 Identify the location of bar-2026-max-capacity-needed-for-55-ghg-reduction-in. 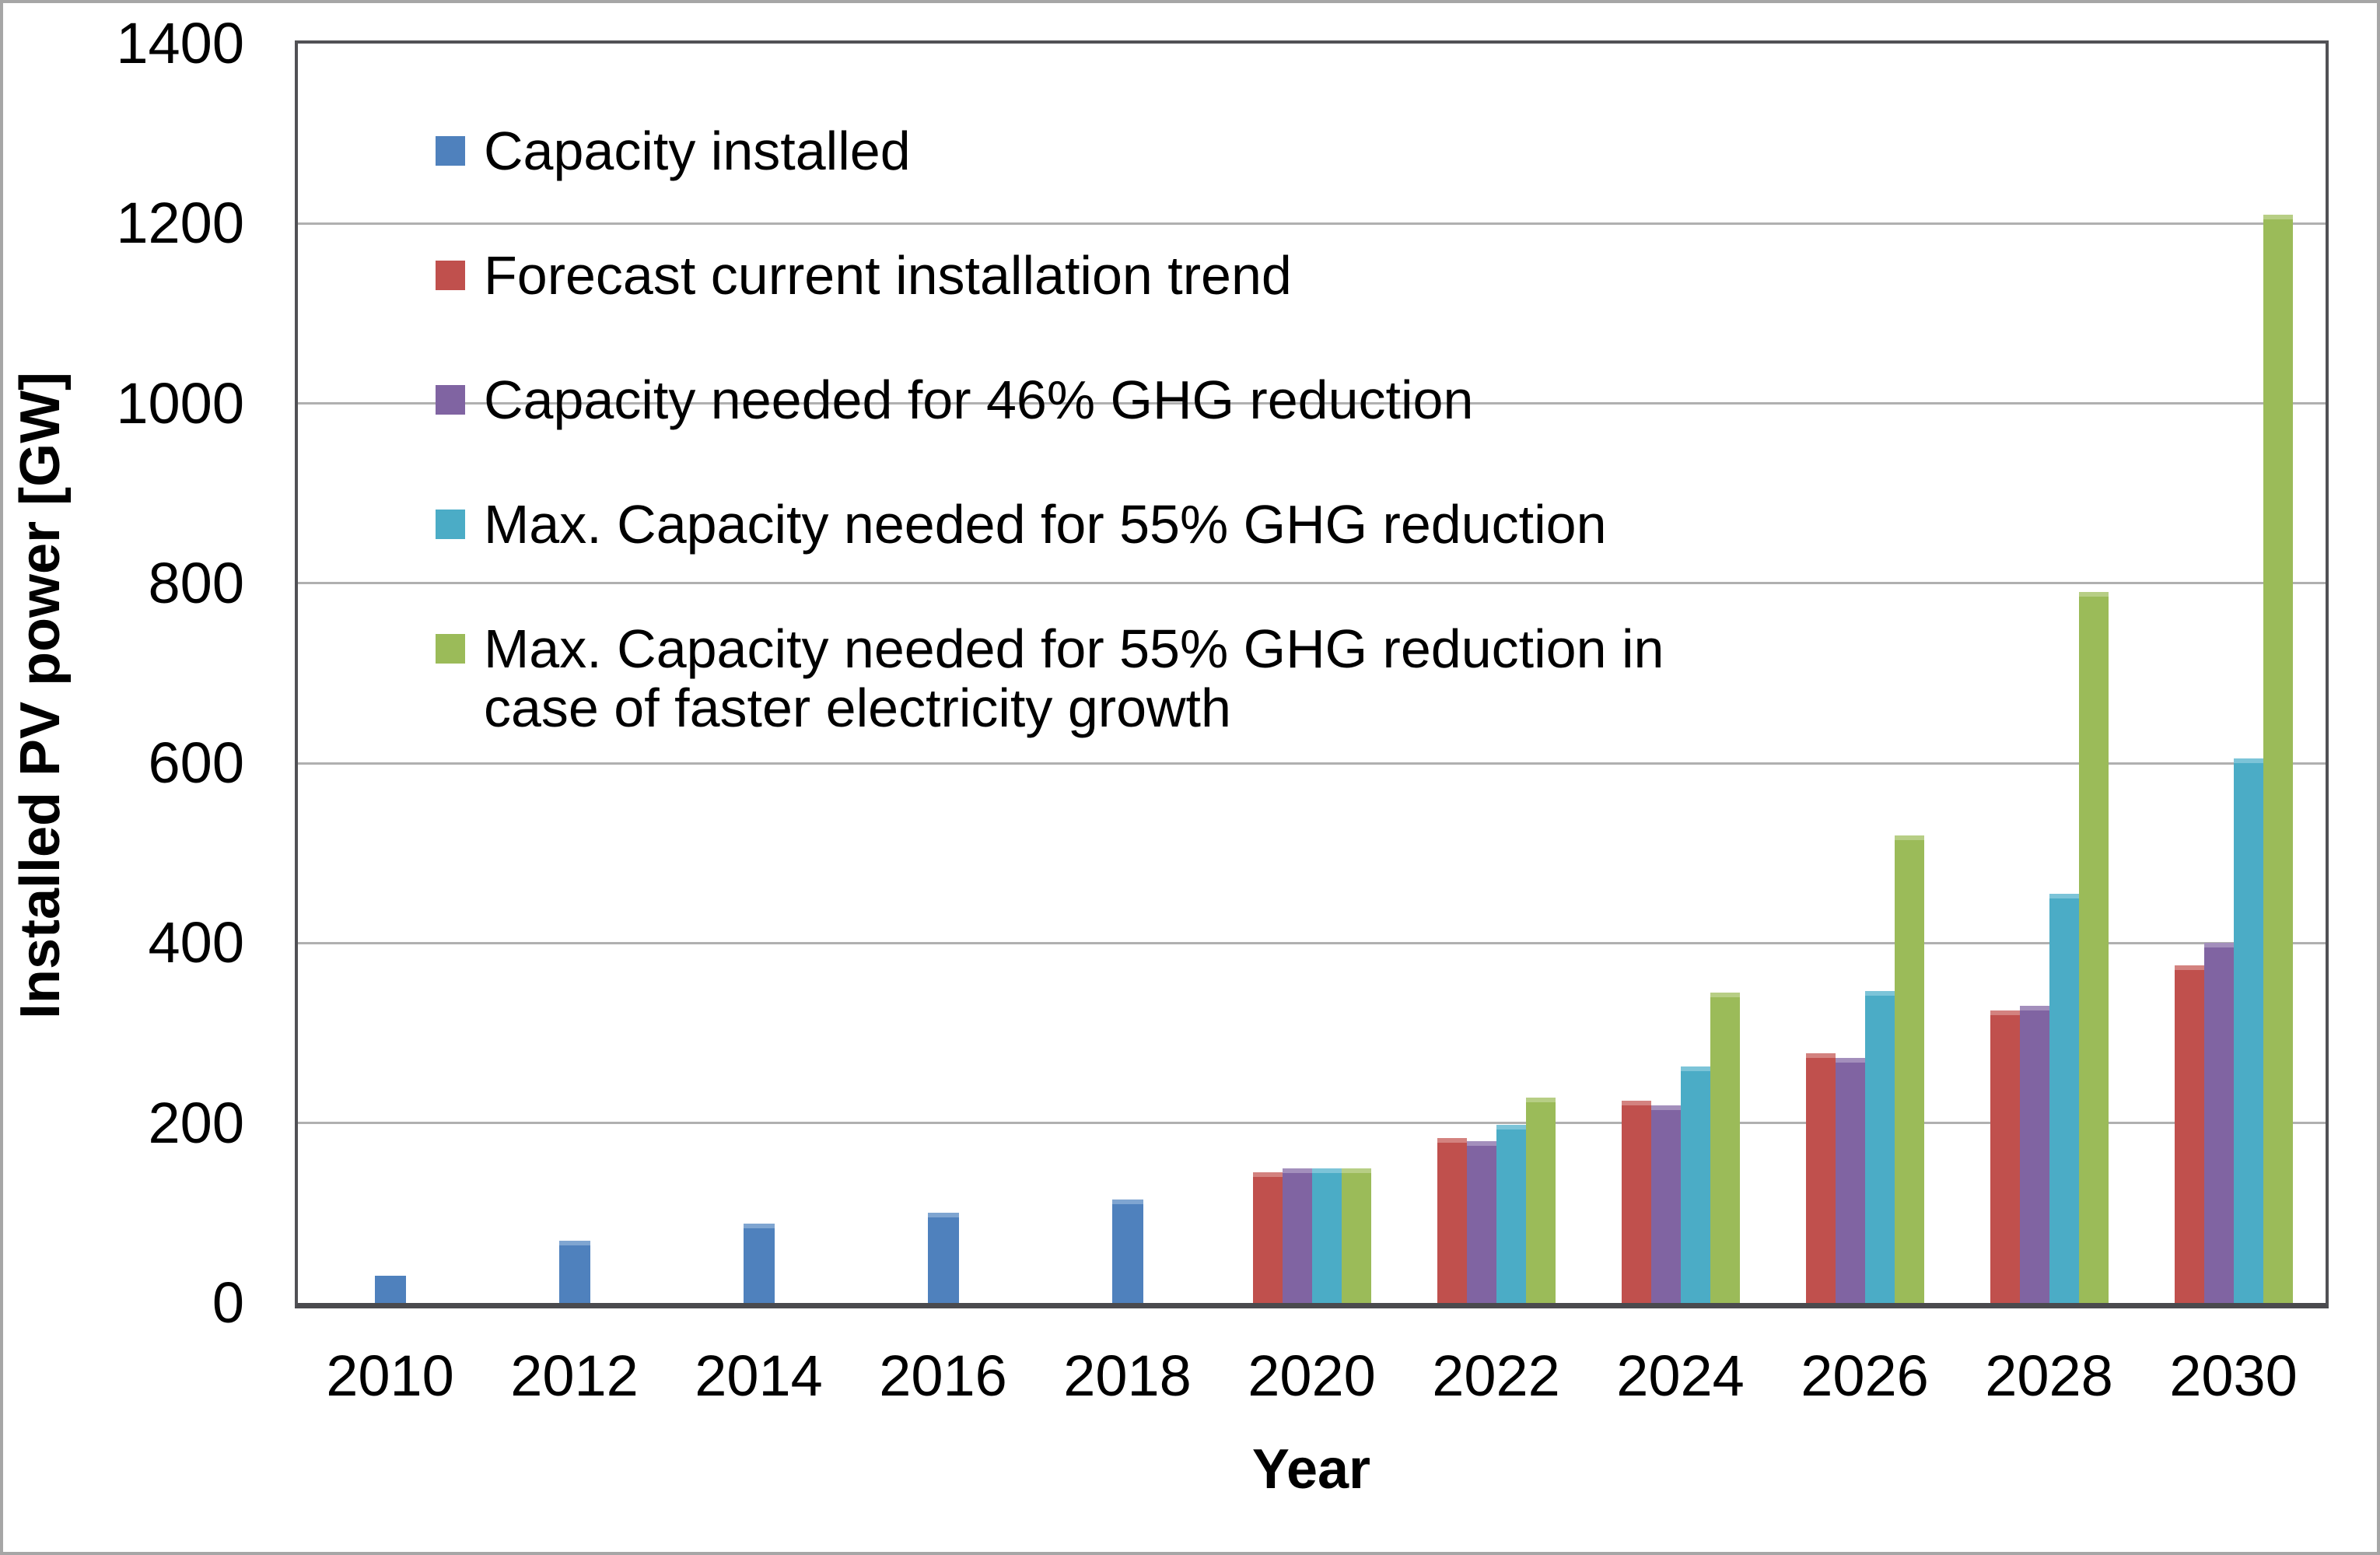
(1909, 1069).